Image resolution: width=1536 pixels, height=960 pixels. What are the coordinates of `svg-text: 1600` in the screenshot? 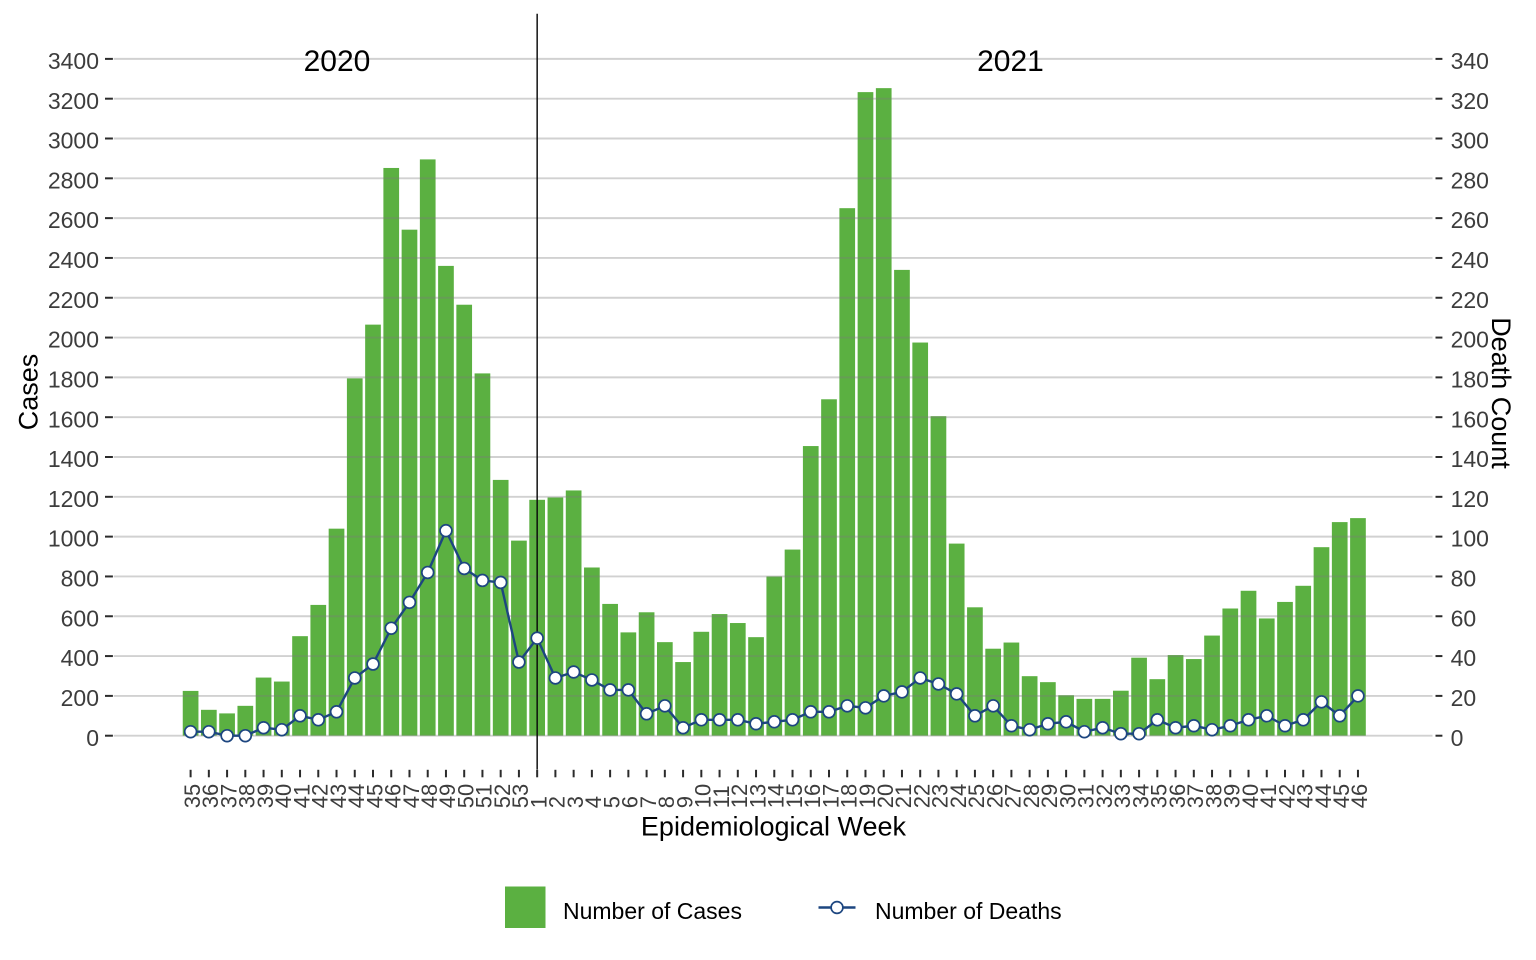 It's located at (73, 419).